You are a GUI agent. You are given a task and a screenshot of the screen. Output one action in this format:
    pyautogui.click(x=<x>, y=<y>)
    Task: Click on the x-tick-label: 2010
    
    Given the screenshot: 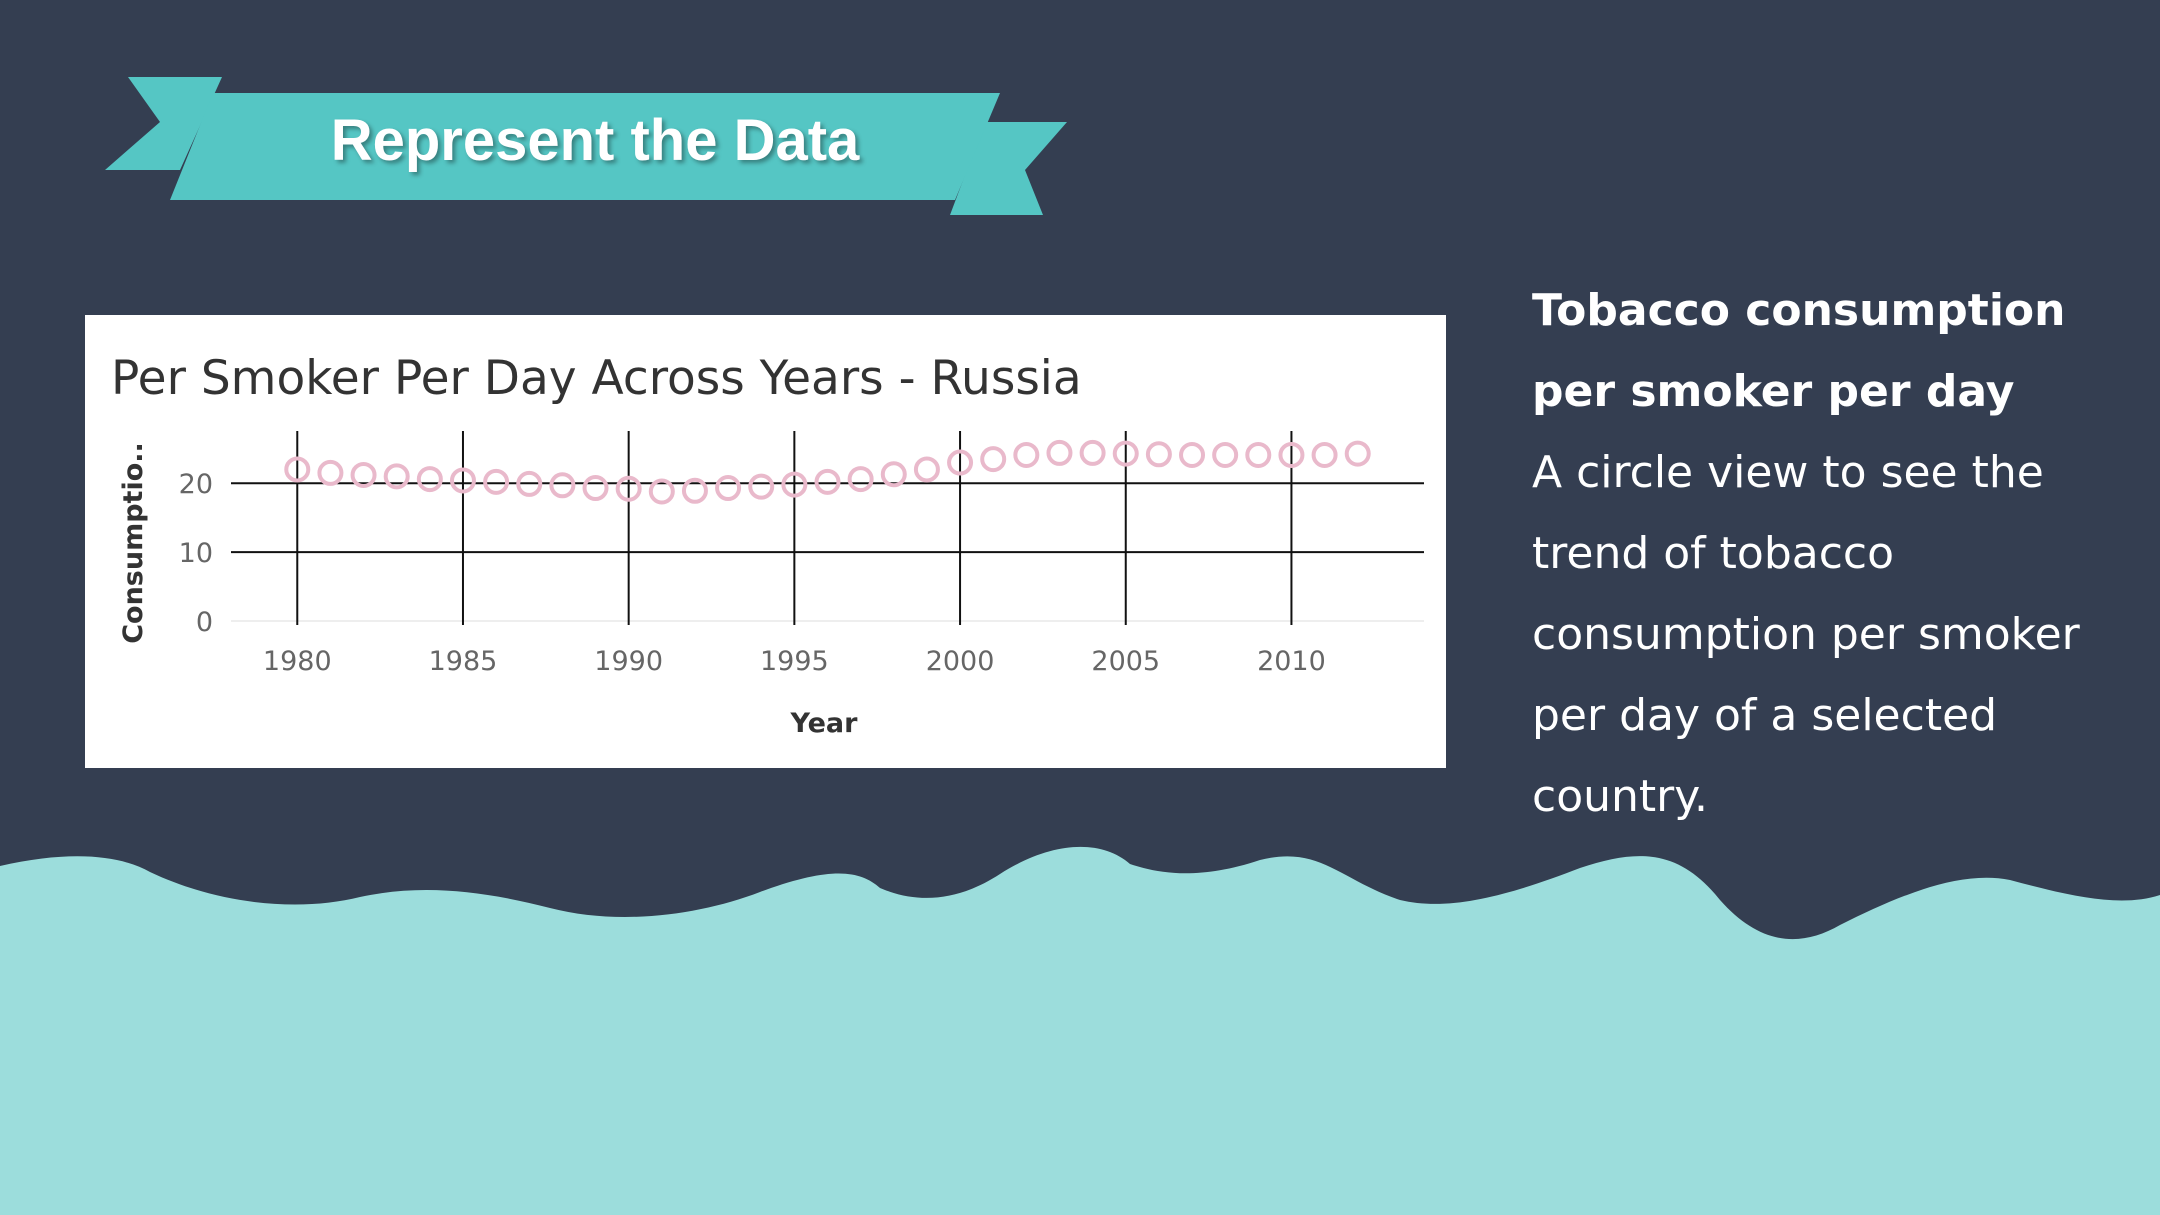 What is the action you would take?
    pyautogui.click(x=1291, y=661)
    